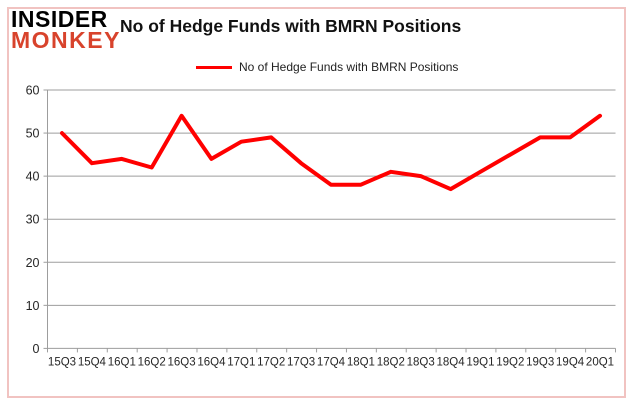 The height and width of the screenshot is (408, 637). Describe the element at coordinates (271, 362) in the screenshot. I see `svg-text: 17Q2` at that location.